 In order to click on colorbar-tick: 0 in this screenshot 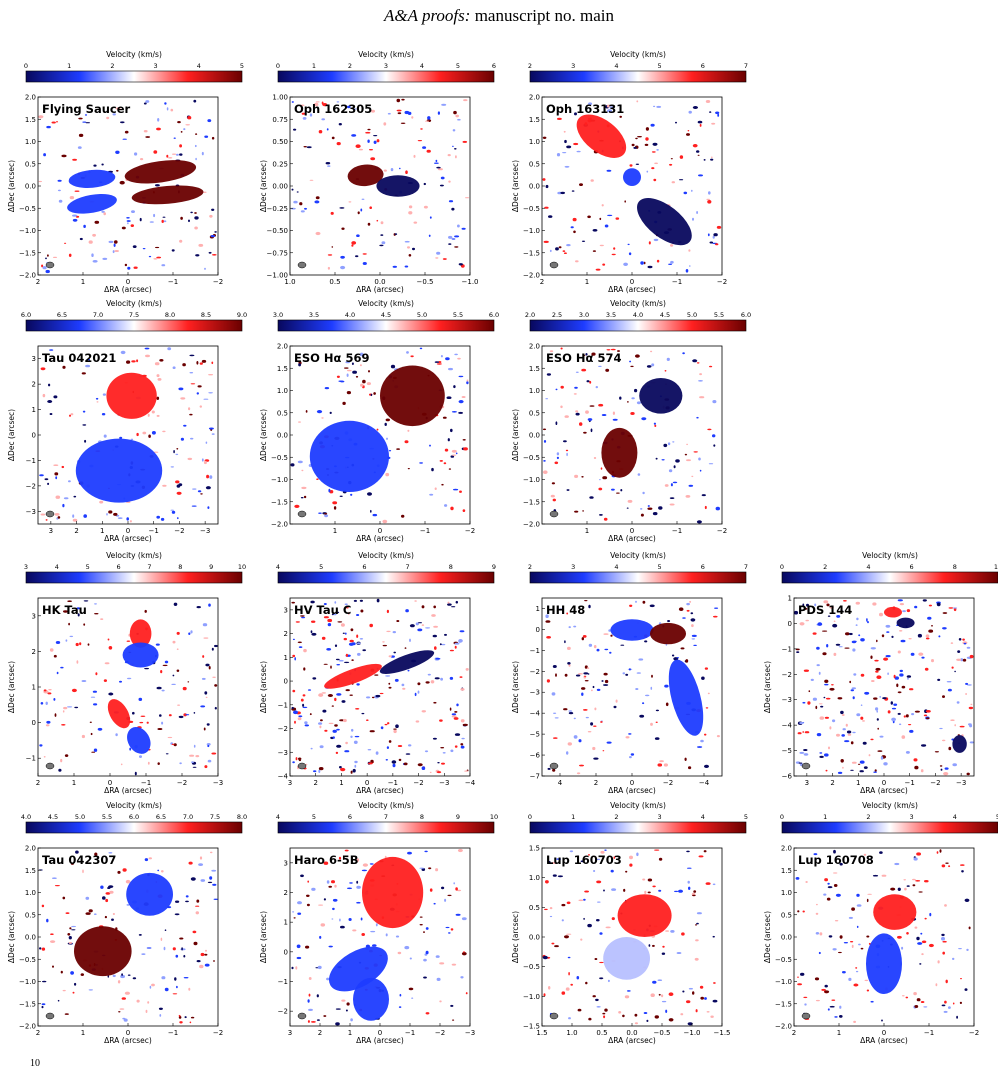, I will do `click(782, 817)`.